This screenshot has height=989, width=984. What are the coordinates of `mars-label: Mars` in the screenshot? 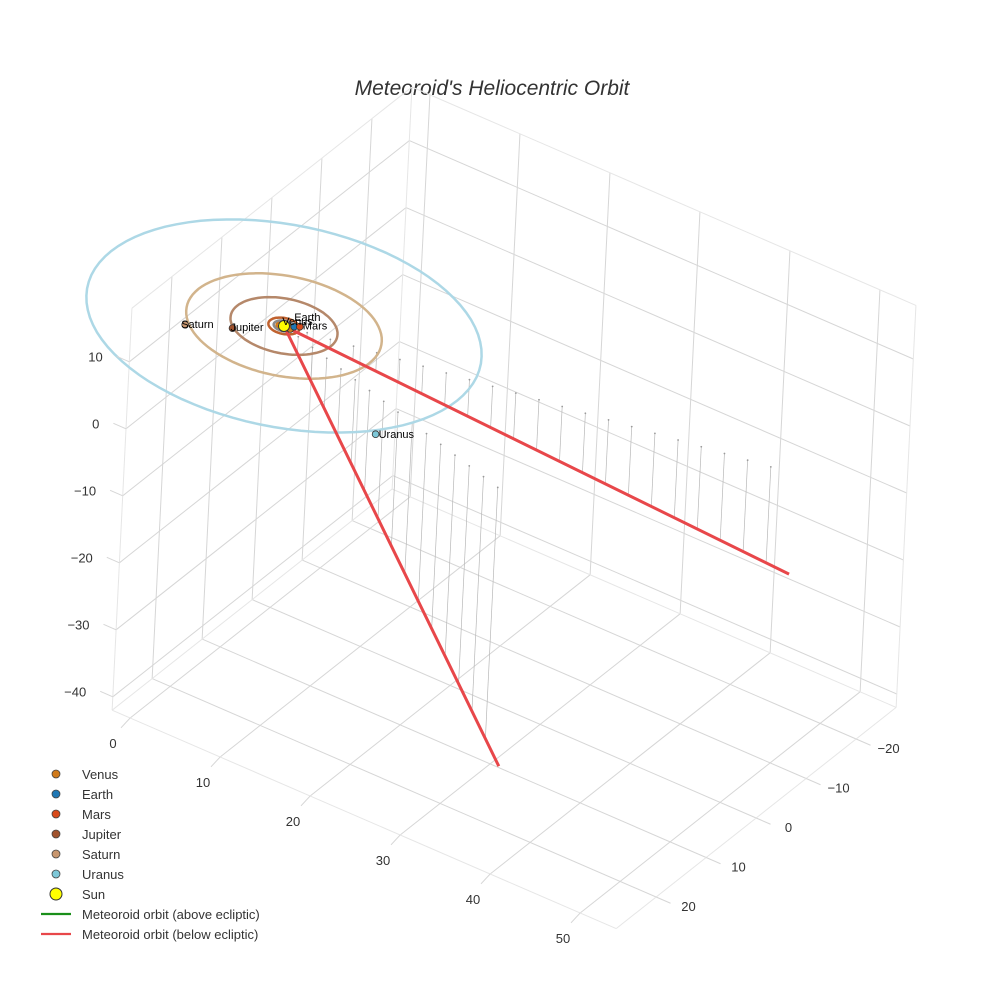 It's located at (315, 327).